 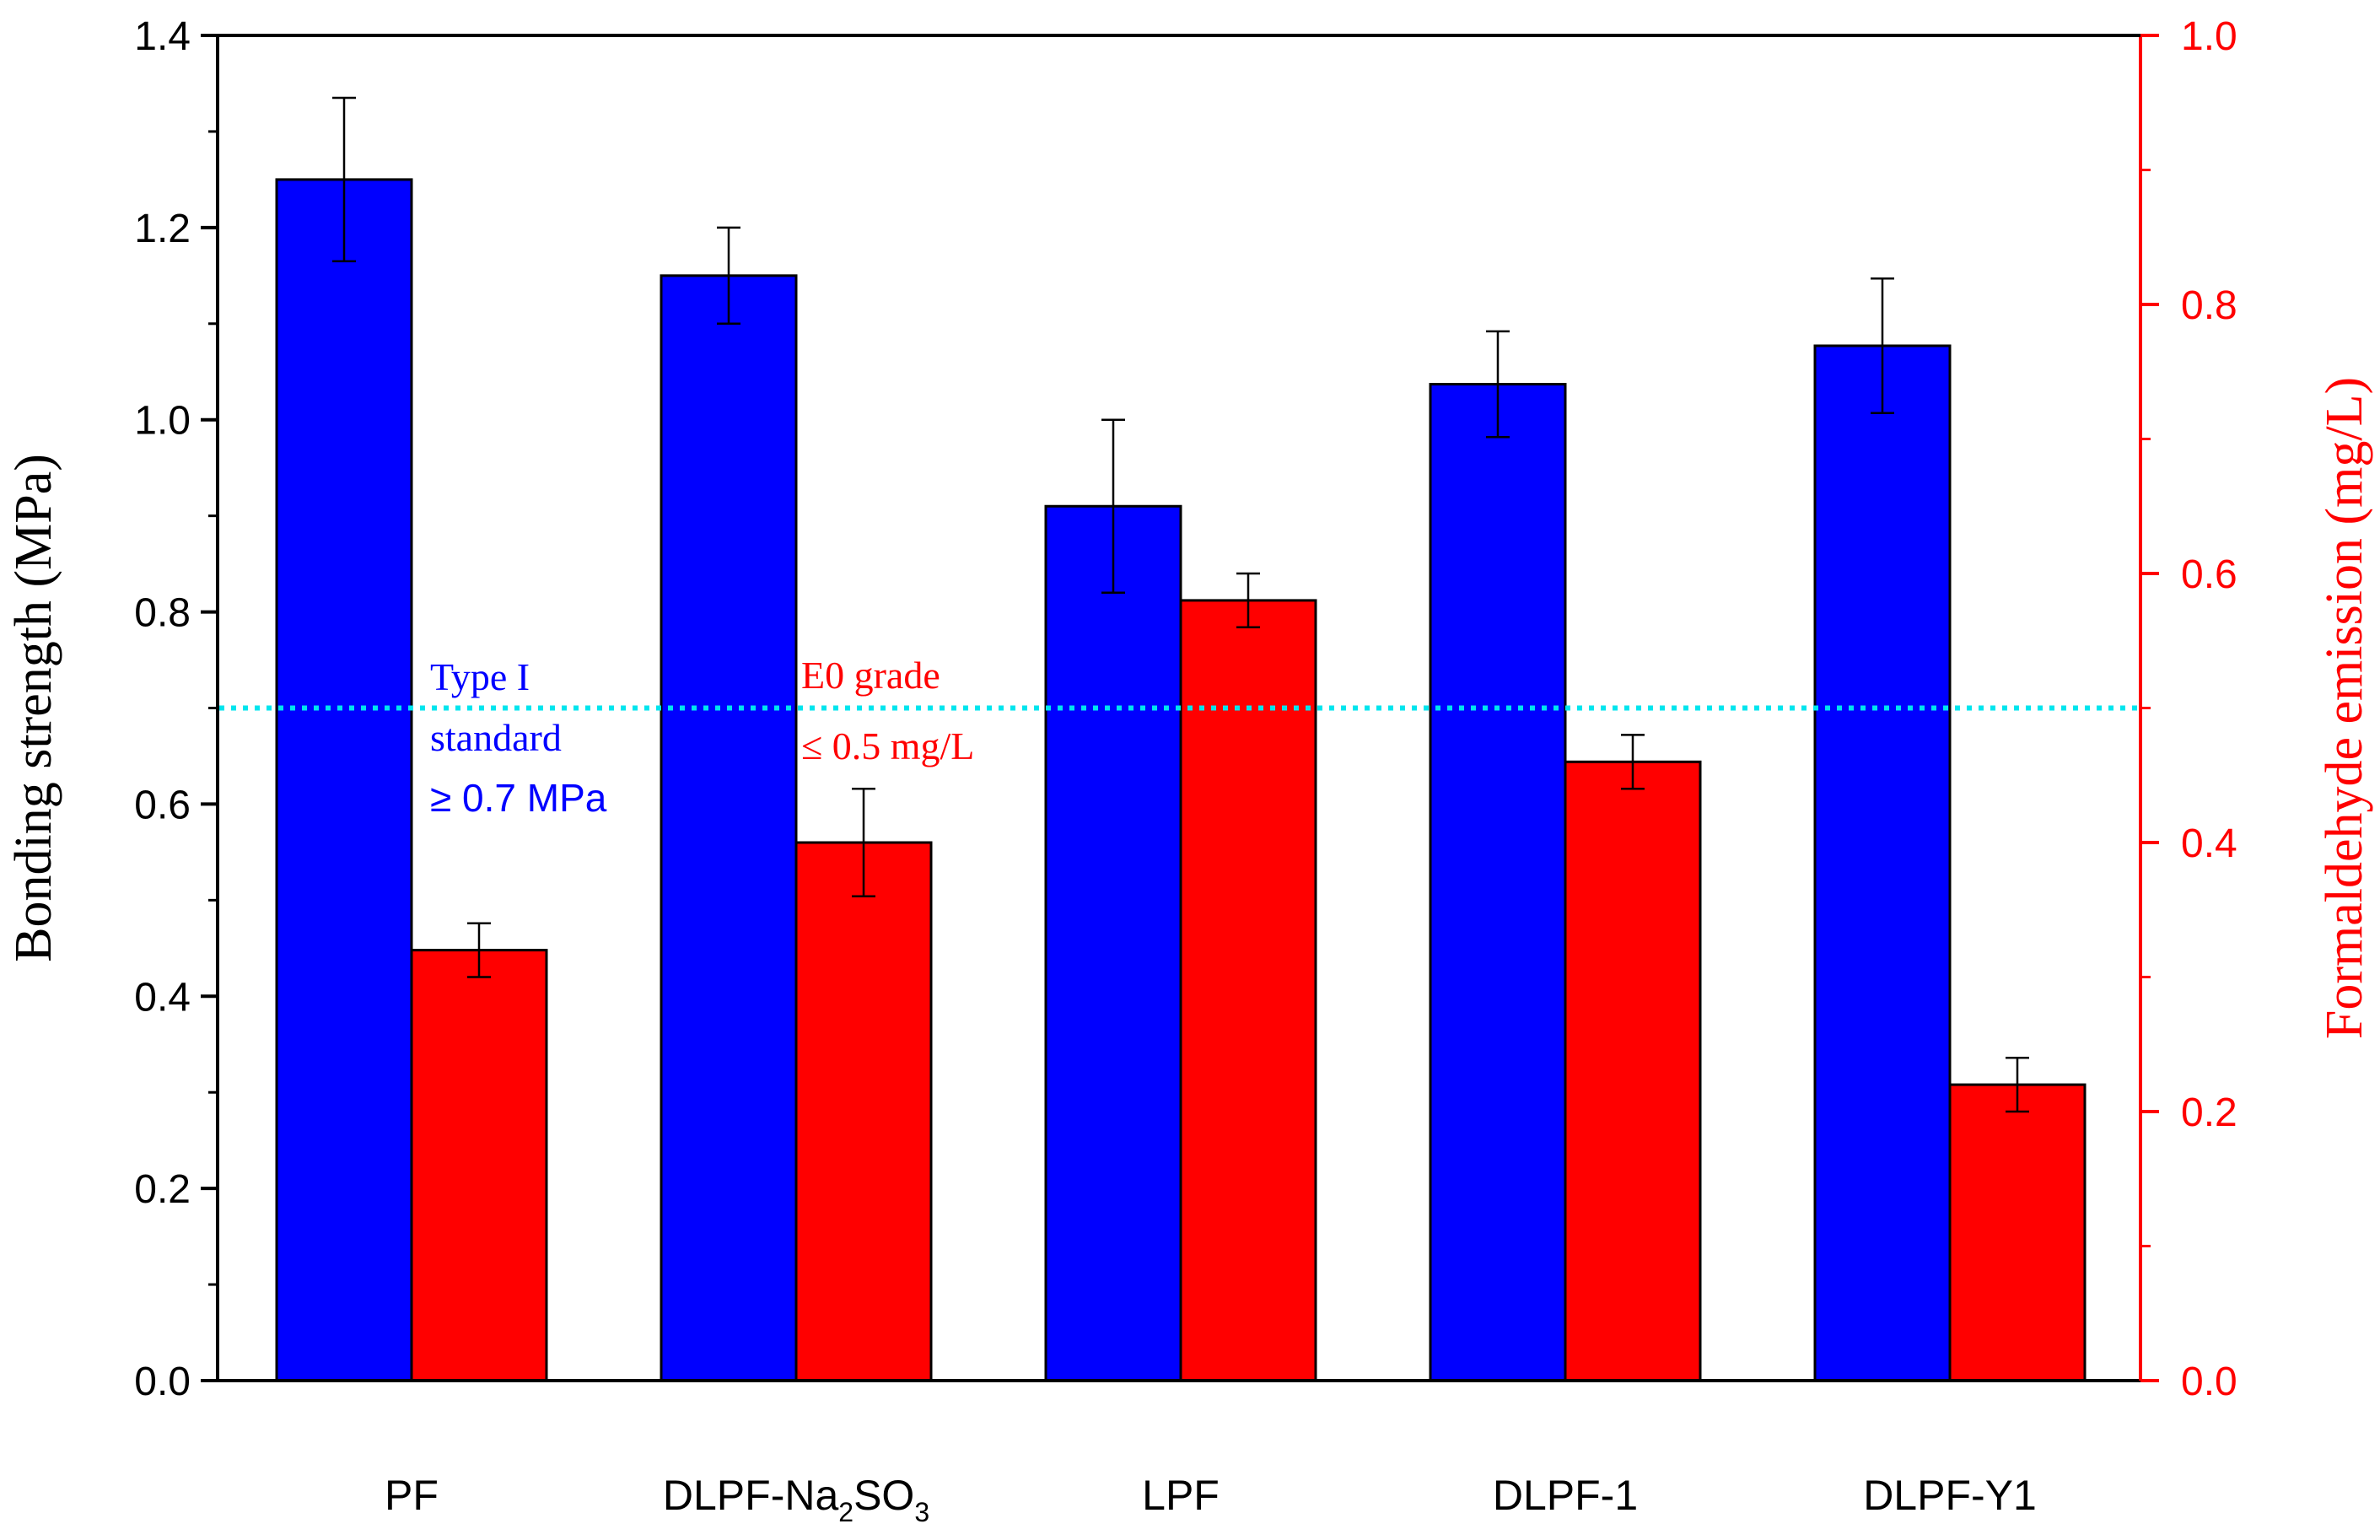 What do you see at coordinates (751, 1495) in the screenshot?
I see `category-label-part: DLPF-Na` at bounding box center [751, 1495].